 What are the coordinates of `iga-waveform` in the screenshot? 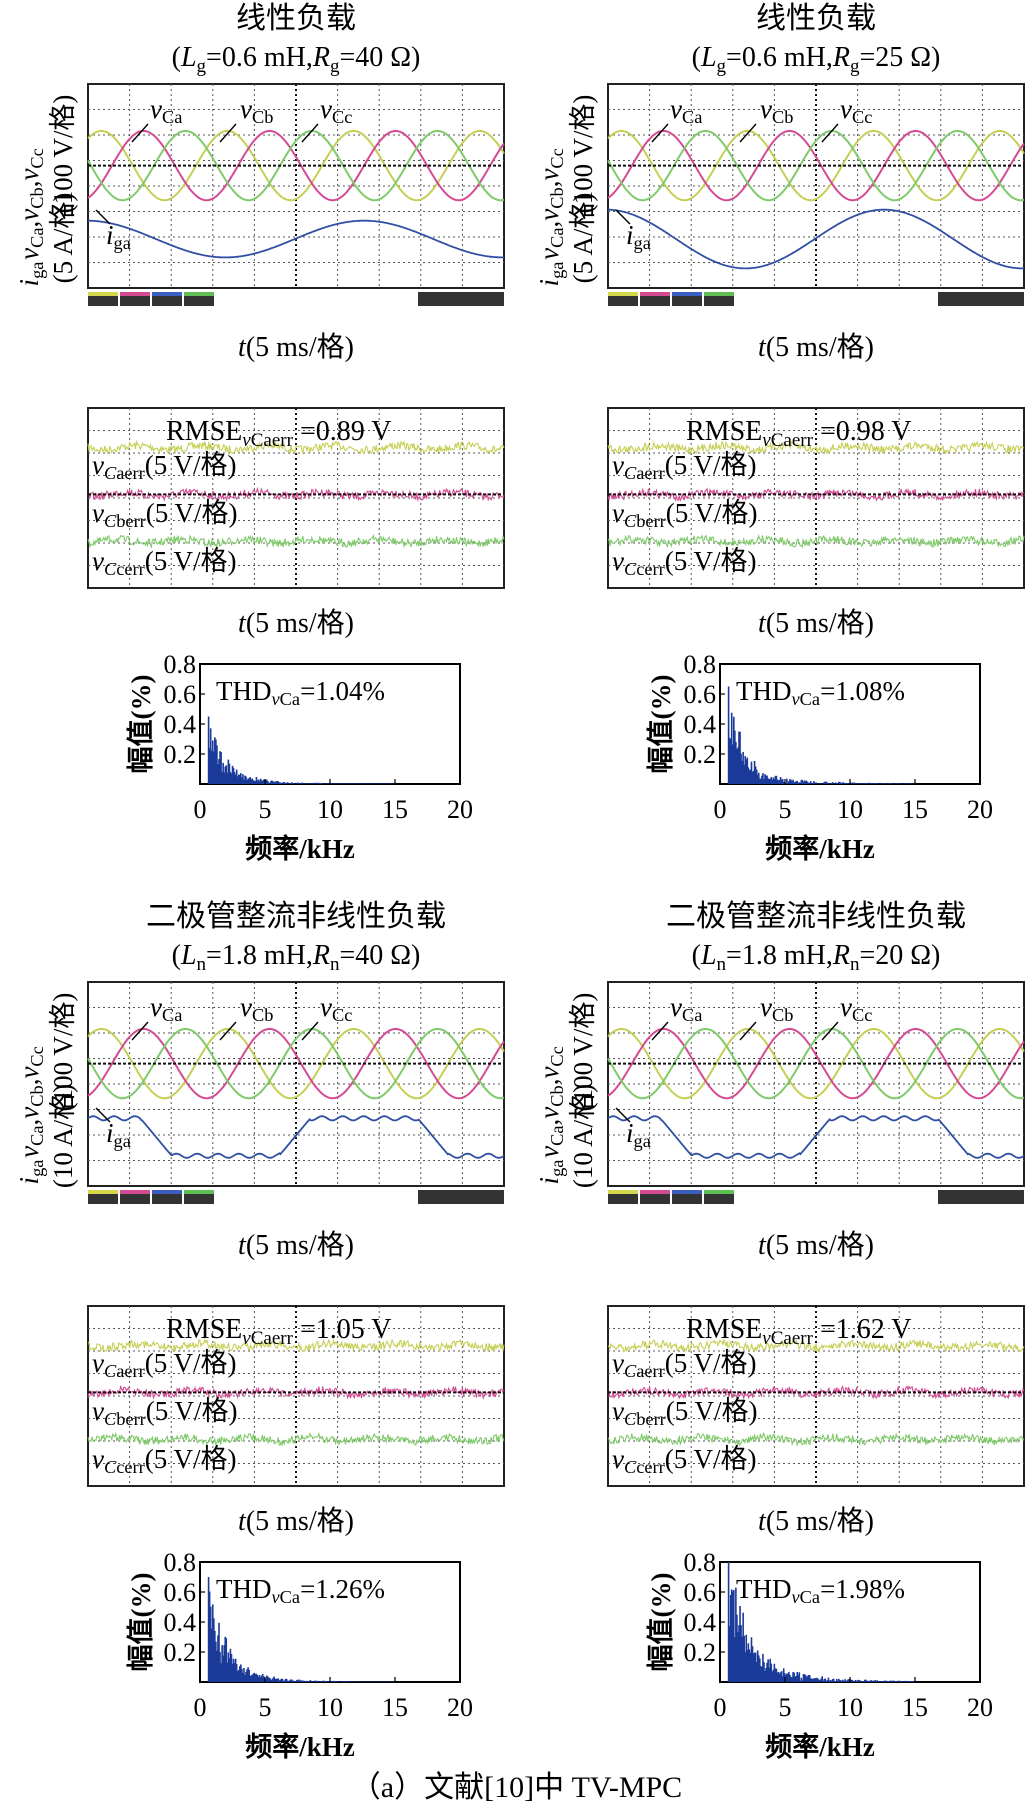 It's located at (816, 1137).